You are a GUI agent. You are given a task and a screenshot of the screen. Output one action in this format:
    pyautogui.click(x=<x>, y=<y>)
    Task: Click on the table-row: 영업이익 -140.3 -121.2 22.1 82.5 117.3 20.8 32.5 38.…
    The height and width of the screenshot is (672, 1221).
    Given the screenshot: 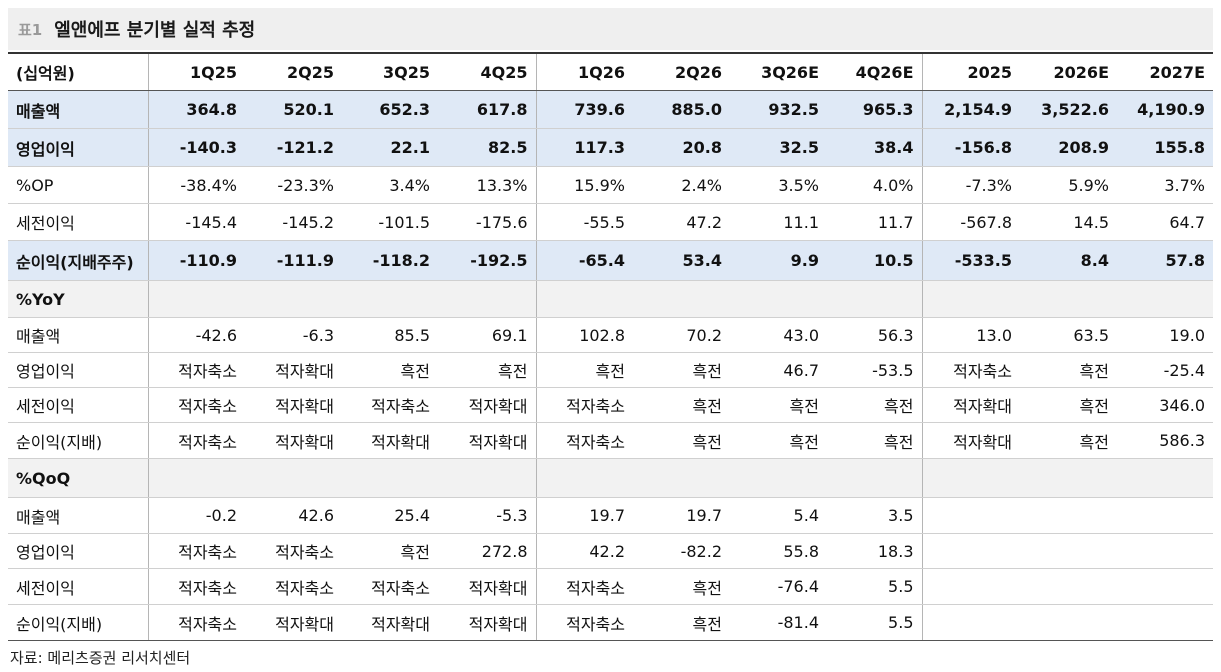 What is the action you would take?
    pyautogui.click(x=610, y=147)
    